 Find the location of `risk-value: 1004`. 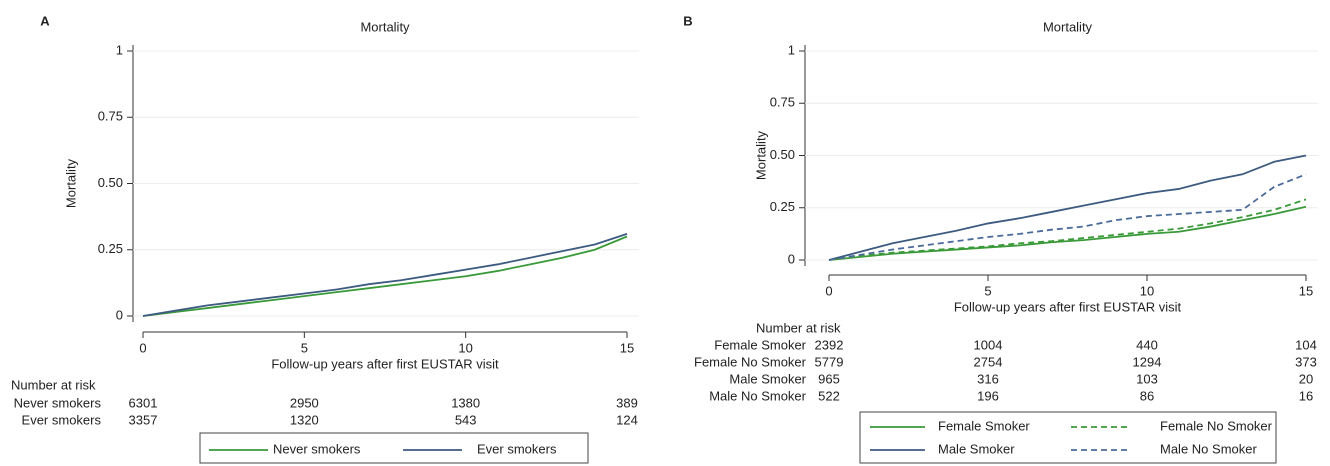

risk-value: 1004 is located at coordinates (988, 344).